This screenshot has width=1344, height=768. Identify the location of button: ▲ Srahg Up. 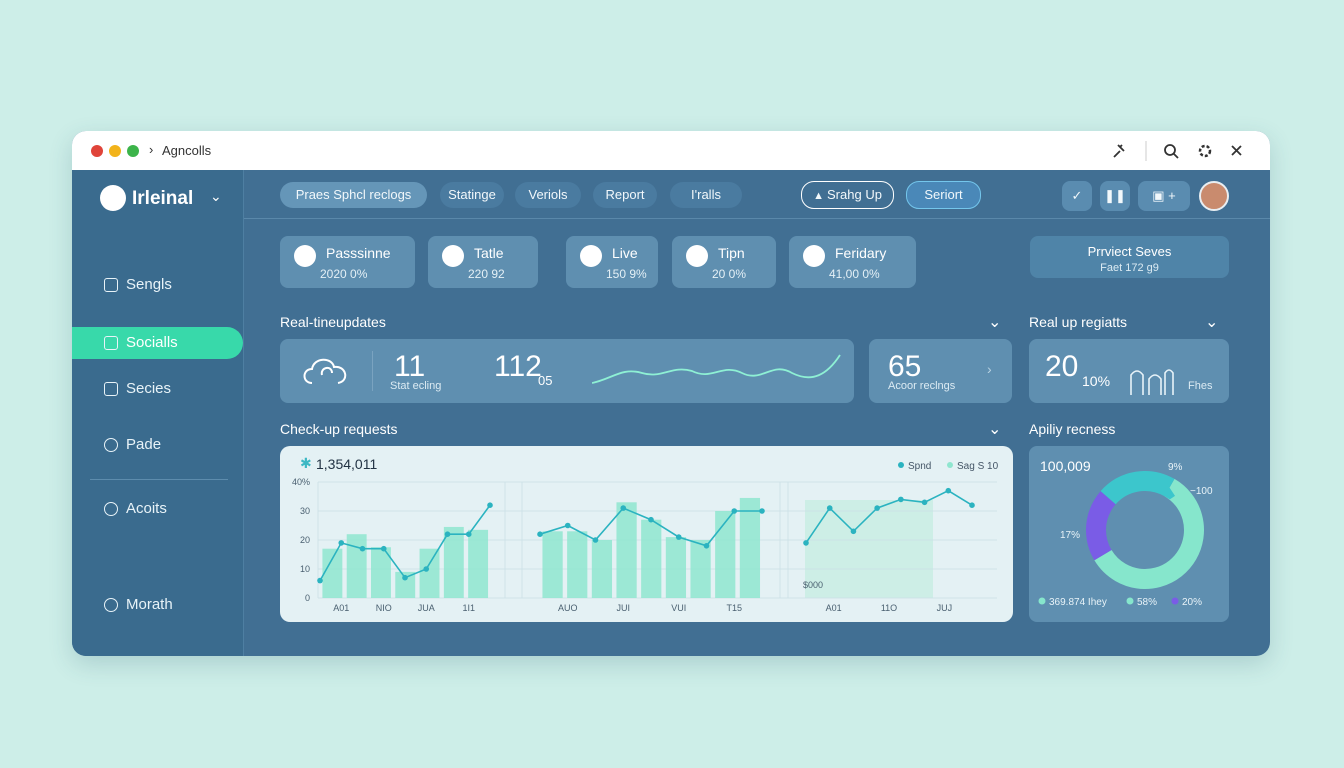
(847, 195).